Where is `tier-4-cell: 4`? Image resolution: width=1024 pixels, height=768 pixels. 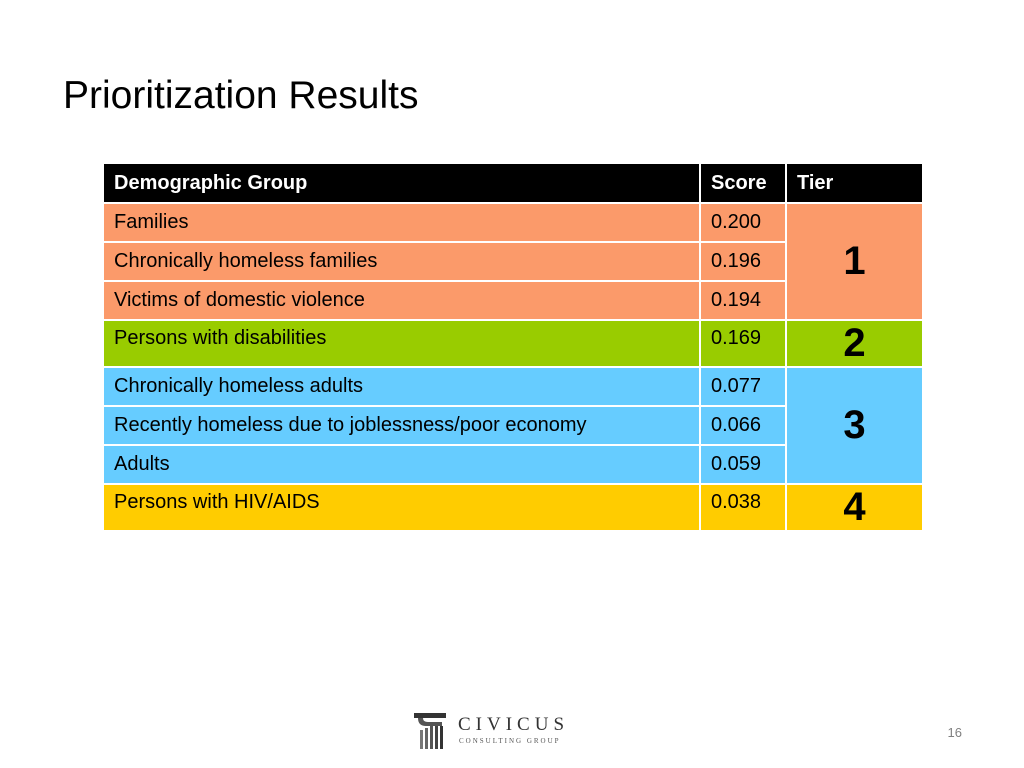
tier-4-cell: 4 is located at coordinates (854, 507).